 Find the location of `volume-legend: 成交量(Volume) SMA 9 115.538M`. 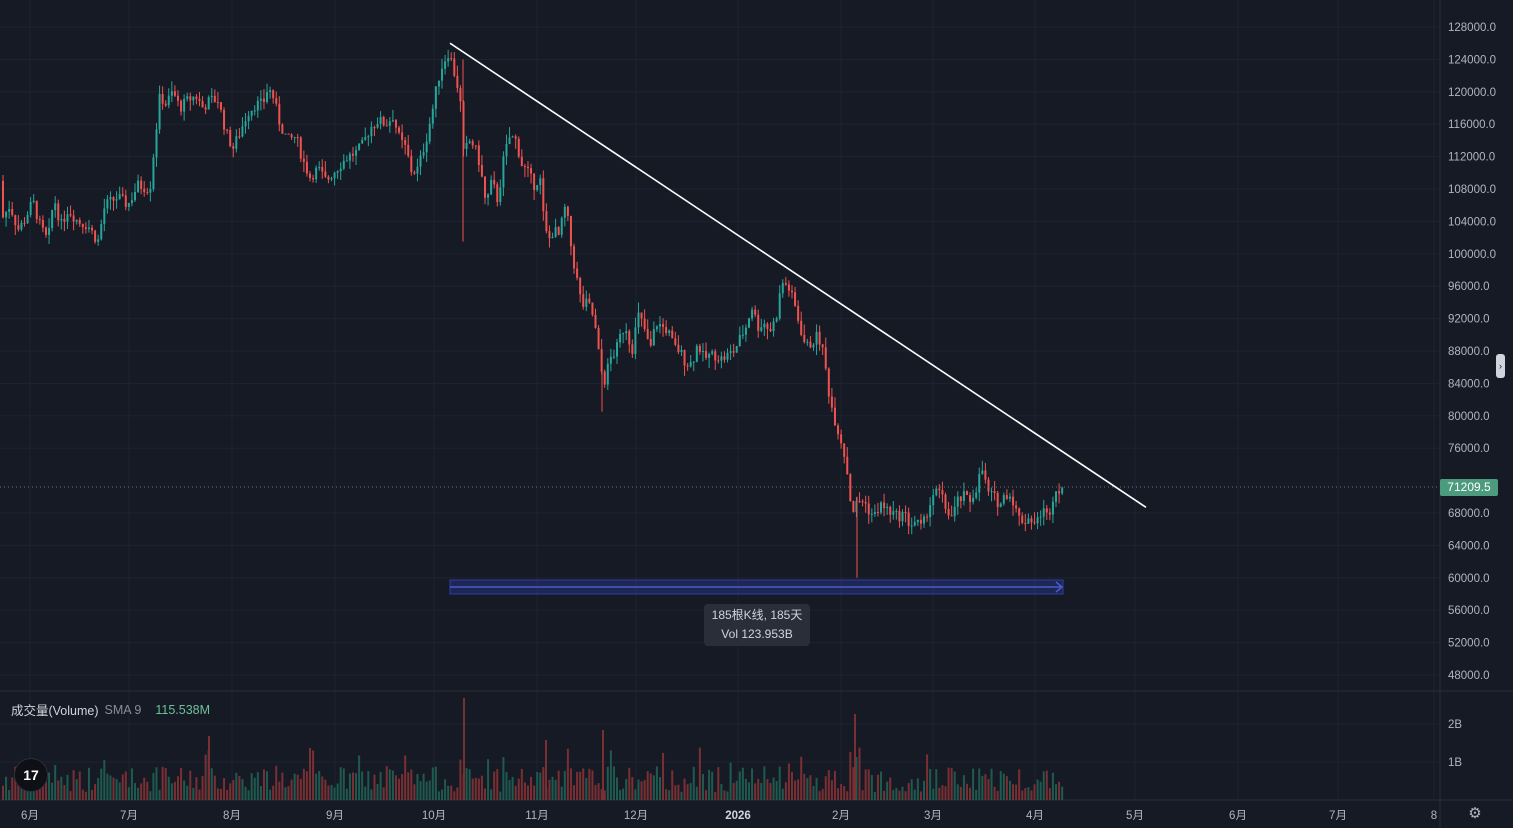

volume-legend: 成交量(Volume) SMA 9 115.538M is located at coordinates (110, 709).